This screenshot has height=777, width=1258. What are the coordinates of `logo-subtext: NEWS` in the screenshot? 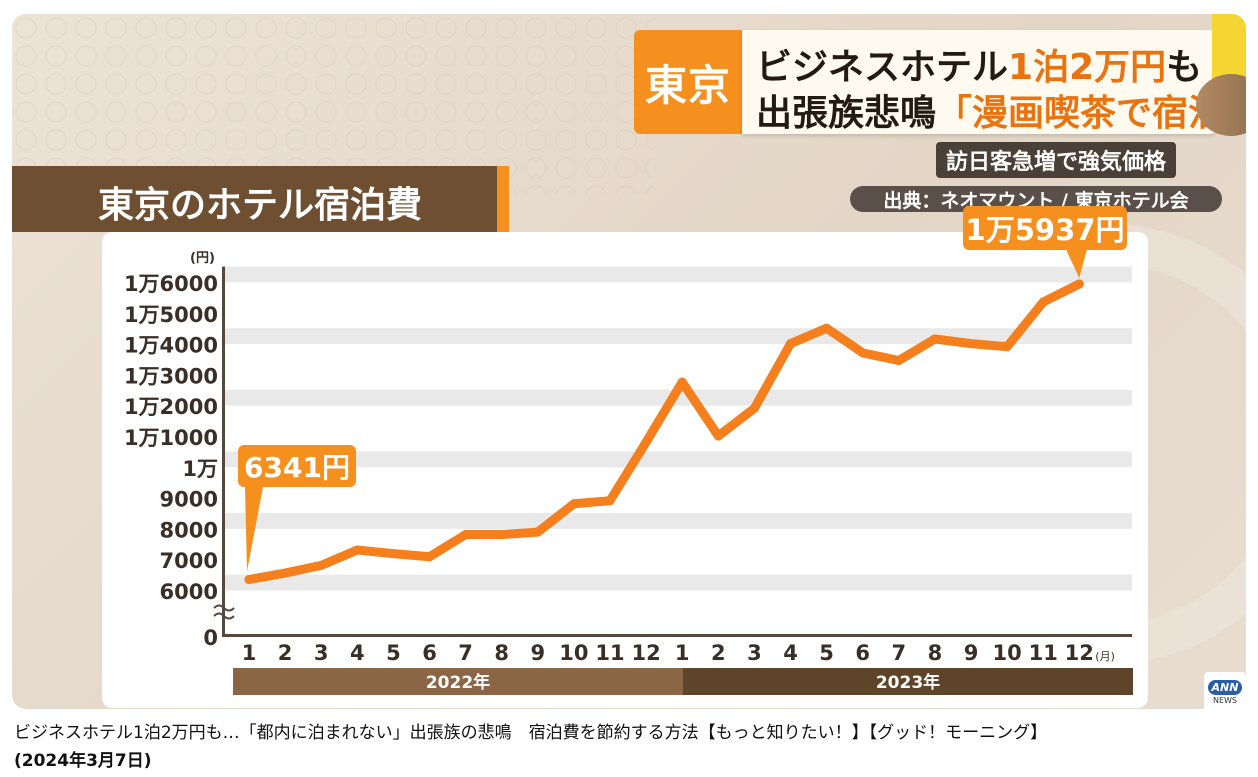 It's located at (1225, 700).